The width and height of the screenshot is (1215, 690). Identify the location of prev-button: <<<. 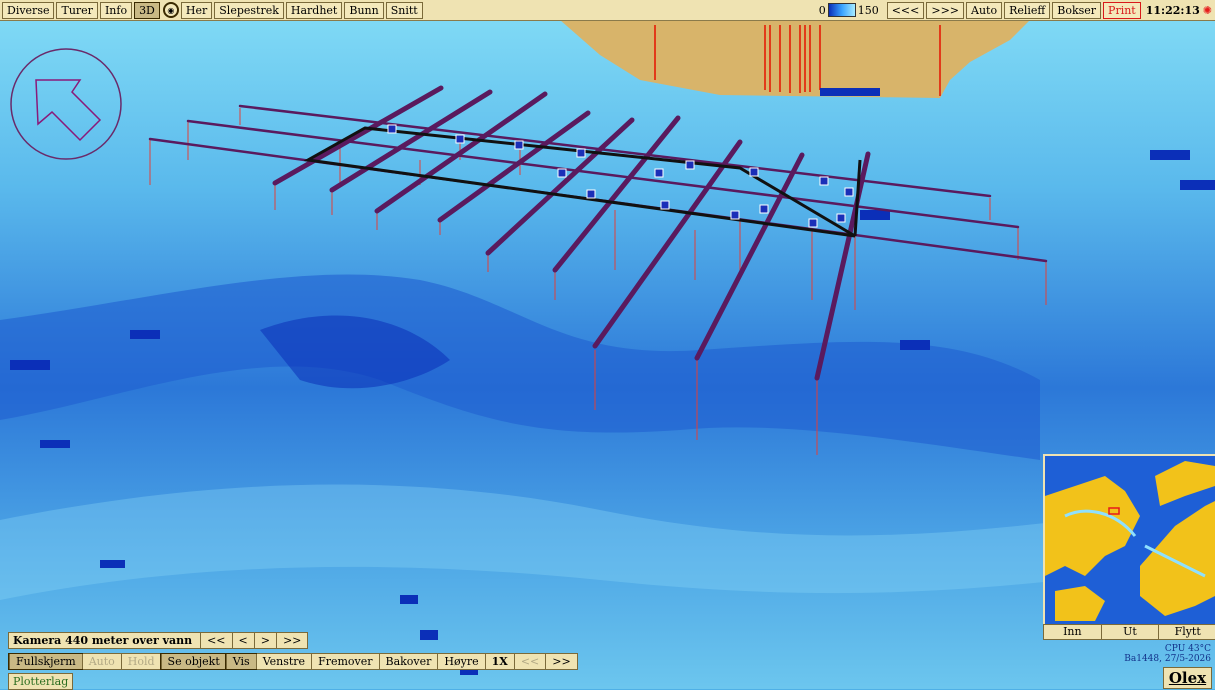
(905, 10).